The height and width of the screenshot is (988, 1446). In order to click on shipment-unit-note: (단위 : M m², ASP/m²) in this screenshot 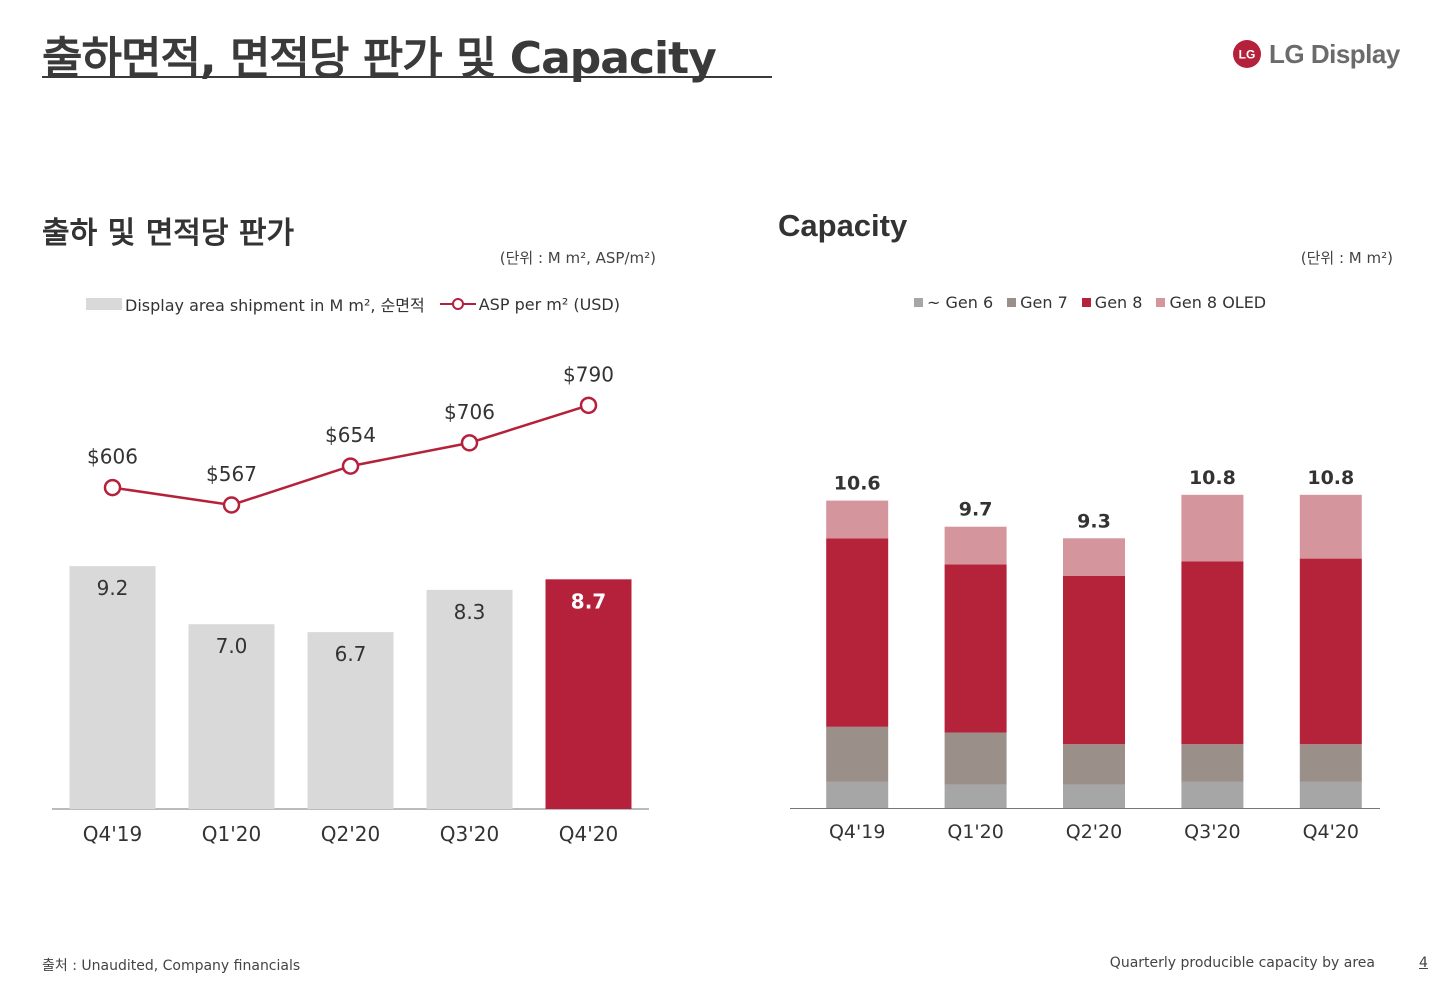, I will do `click(577, 258)`.